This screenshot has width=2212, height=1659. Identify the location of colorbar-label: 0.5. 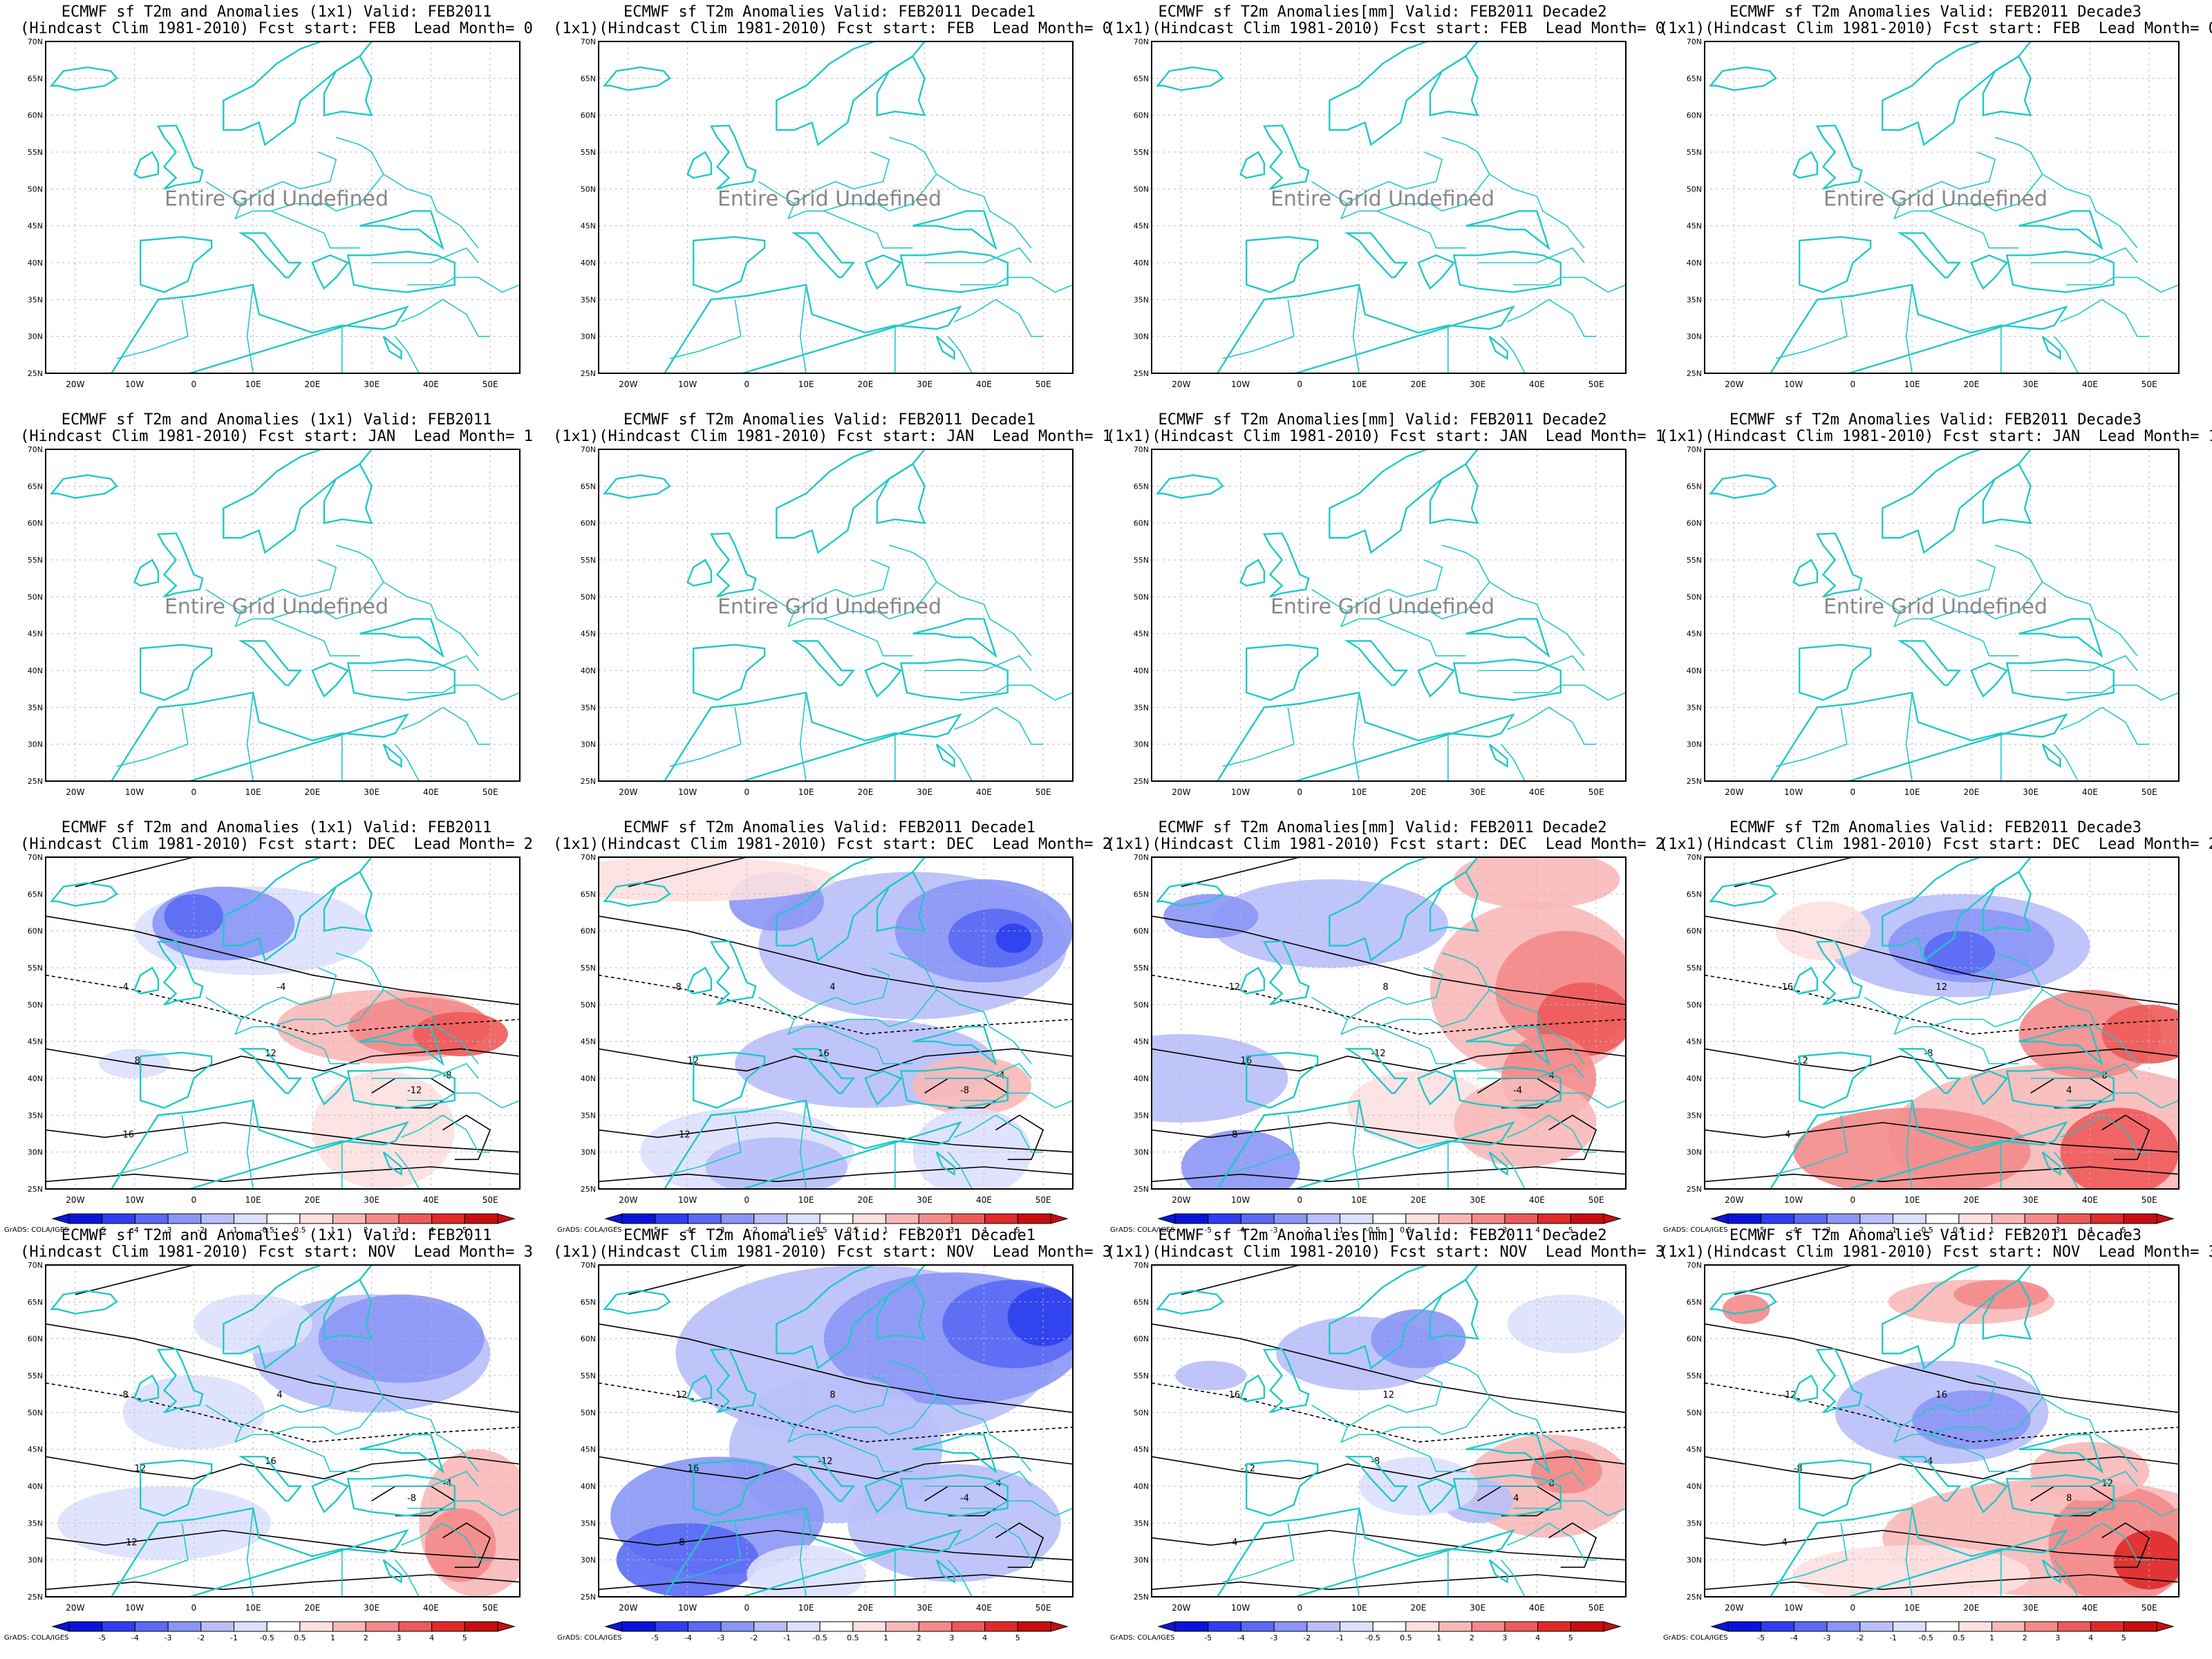
(1959, 1638).